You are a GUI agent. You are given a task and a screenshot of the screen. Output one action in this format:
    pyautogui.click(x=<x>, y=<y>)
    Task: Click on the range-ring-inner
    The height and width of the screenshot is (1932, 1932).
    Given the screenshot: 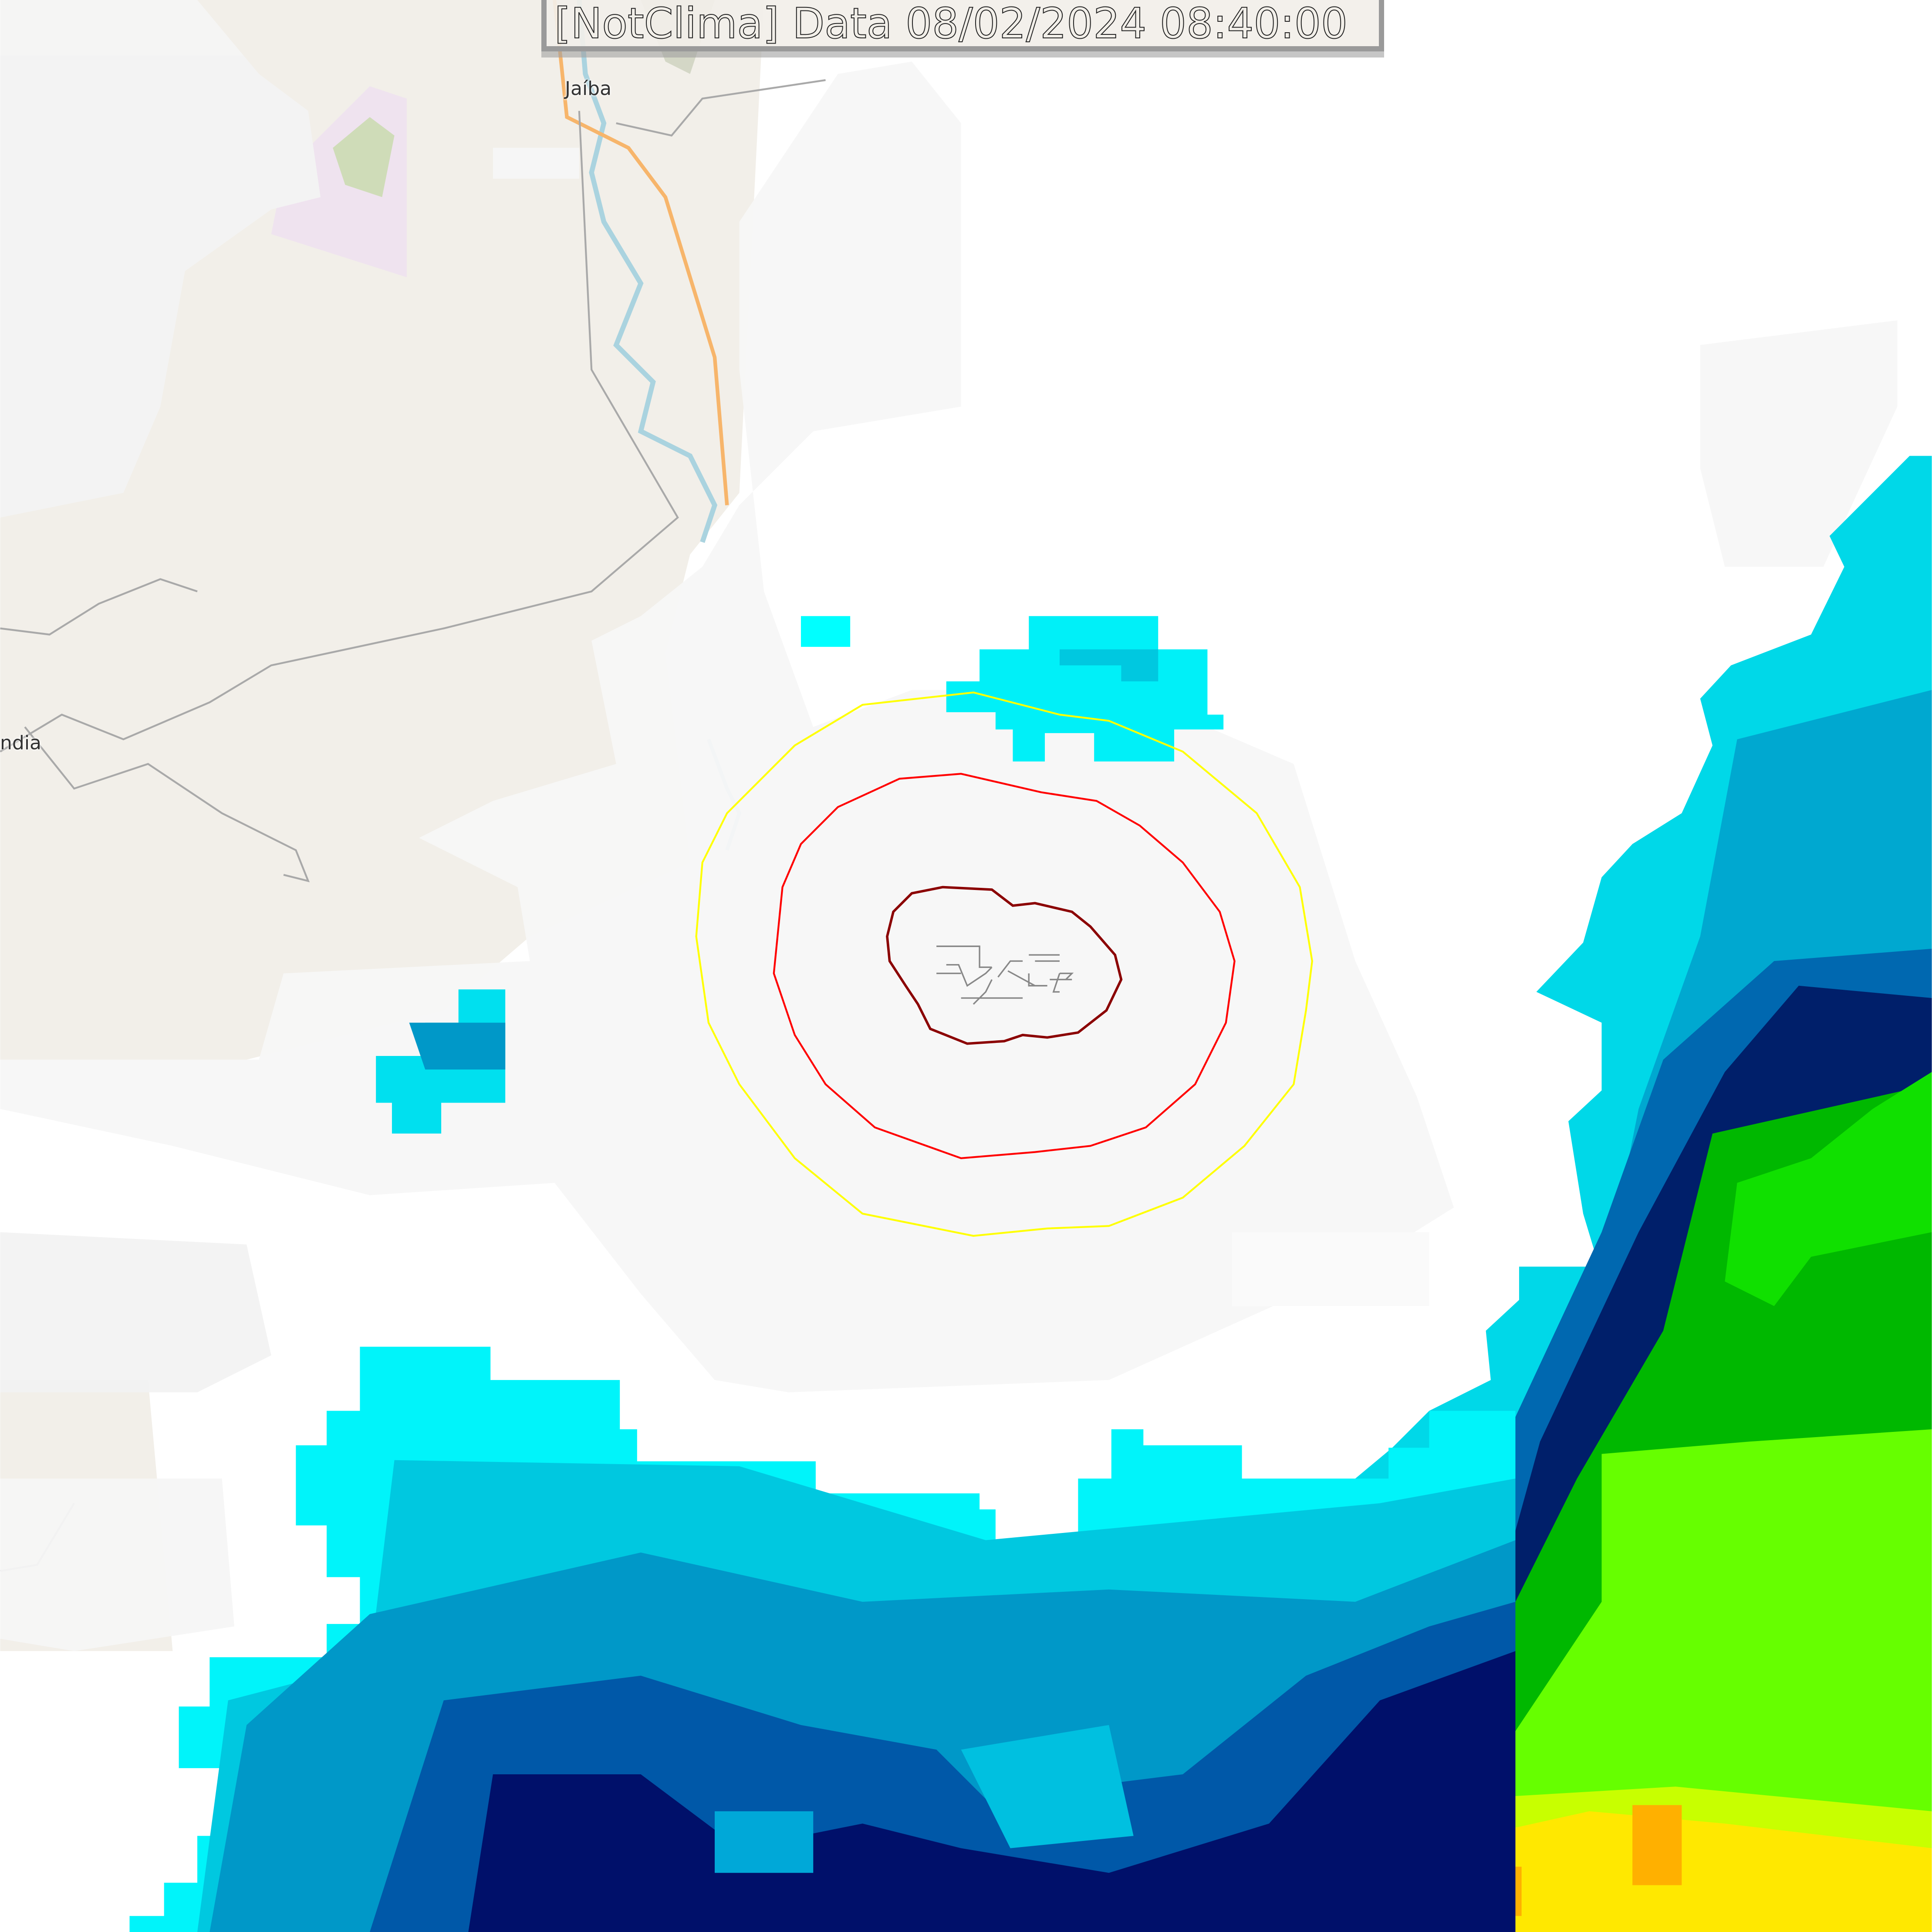 What is the action you would take?
    pyautogui.click(x=1004, y=965)
    